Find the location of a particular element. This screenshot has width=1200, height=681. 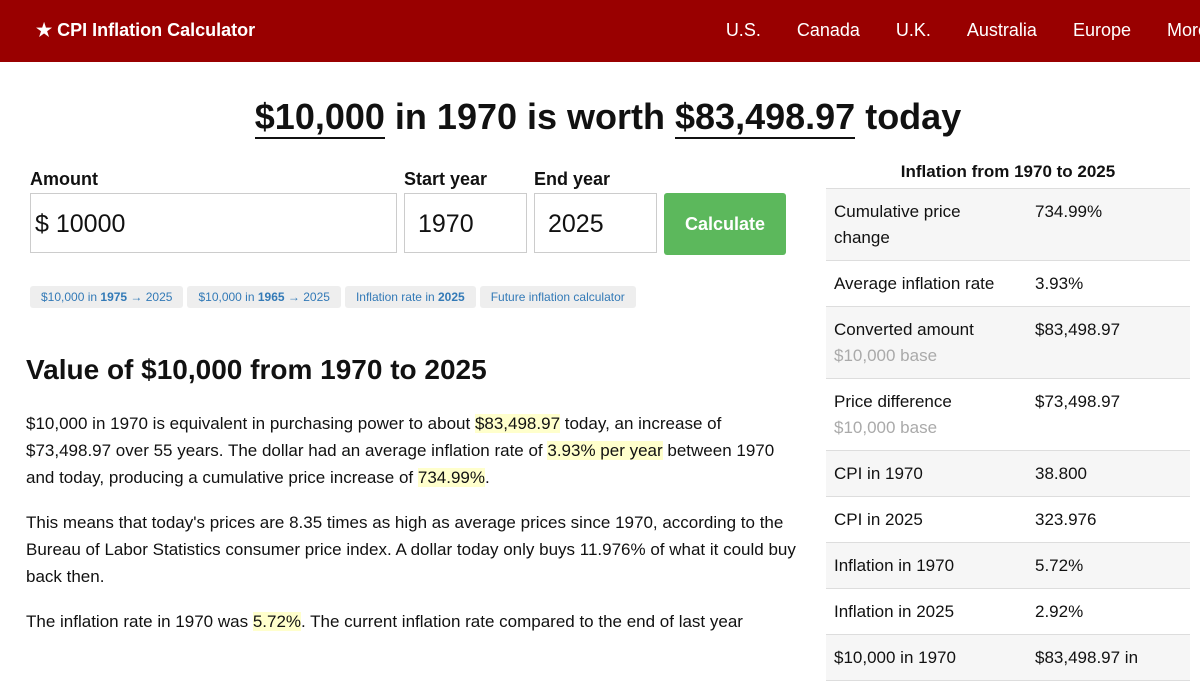

label: Average inflation rate is located at coordinates (914, 283).